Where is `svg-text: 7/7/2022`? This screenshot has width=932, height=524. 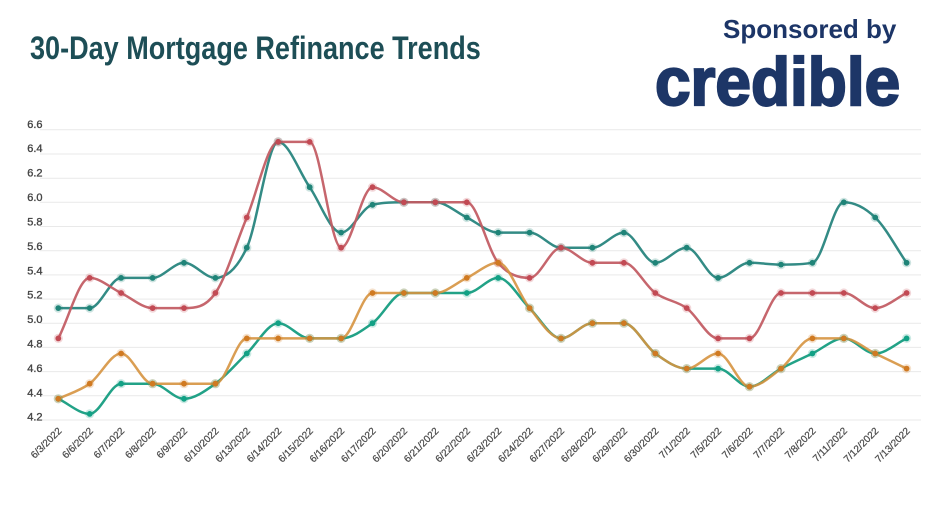
svg-text: 7/7/2022 is located at coordinates (770, 444).